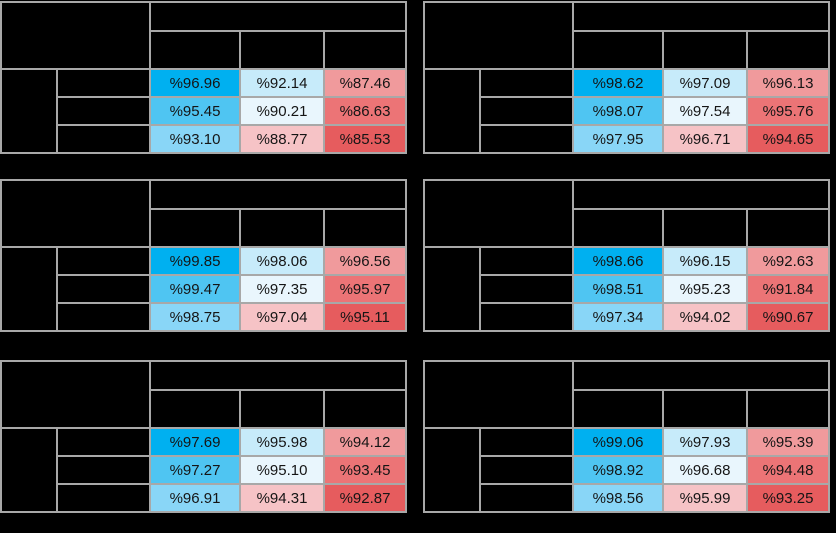 Image resolution: width=836 pixels, height=533 pixels. What do you see at coordinates (365, 317) in the screenshot?
I see `data-cell: %95.11` at bounding box center [365, 317].